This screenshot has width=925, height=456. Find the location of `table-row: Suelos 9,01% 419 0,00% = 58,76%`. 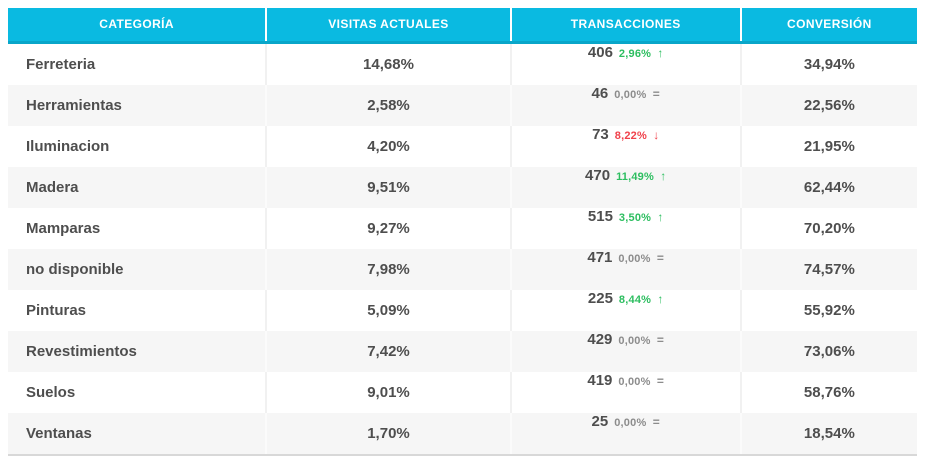

table-row: Suelos 9,01% 419 0,00% = 58,76% is located at coordinates (462, 392).